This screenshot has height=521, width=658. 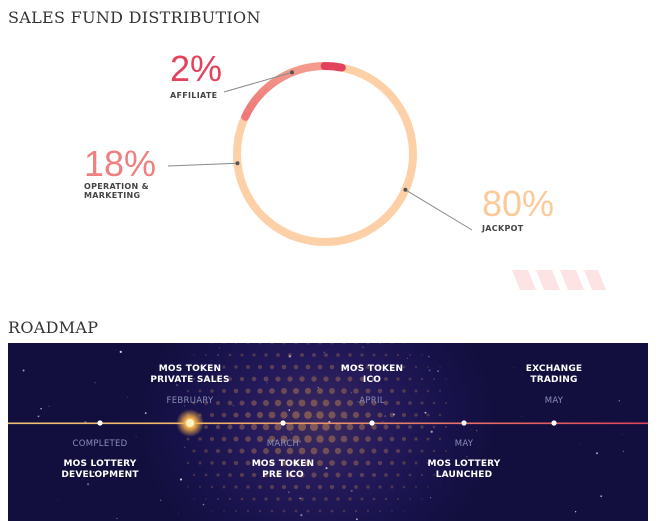 What do you see at coordinates (120, 163) in the screenshot?
I see `operation-marketing-percent: 18%` at bounding box center [120, 163].